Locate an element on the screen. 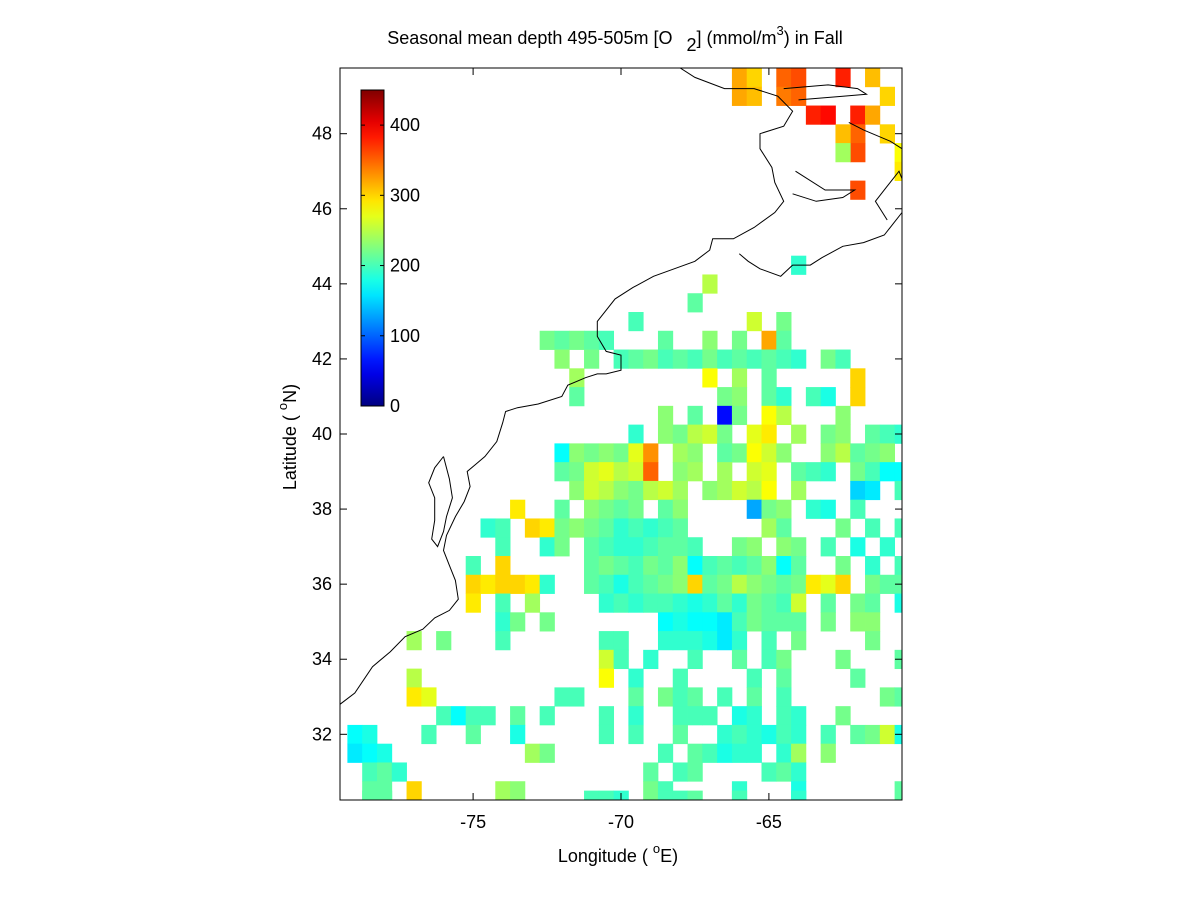 This screenshot has width=1200, height=905. colorbar-tick-label: 200 is located at coordinates (405, 266).